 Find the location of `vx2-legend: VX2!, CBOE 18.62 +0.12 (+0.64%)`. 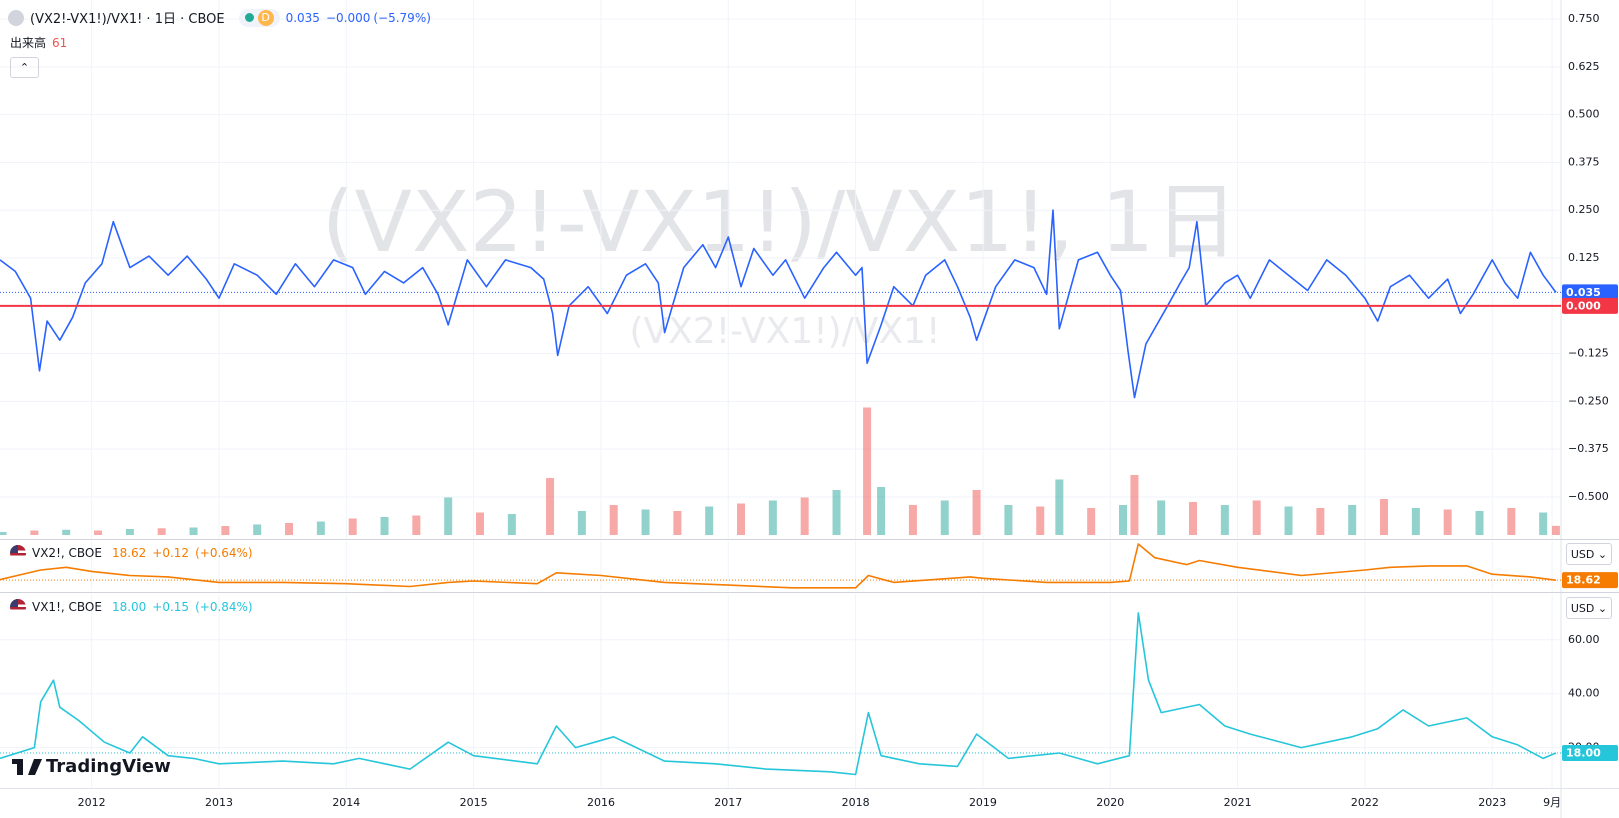

vx2-legend: VX2!, CBOE 18.62 +0.12 (+0.64%) is located at coordinates (131, 553).